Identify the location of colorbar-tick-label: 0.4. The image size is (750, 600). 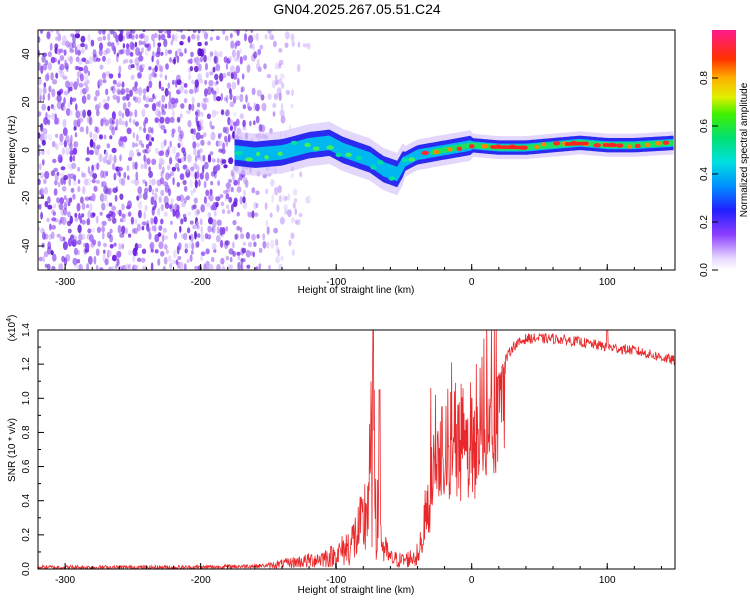
(704, 174).